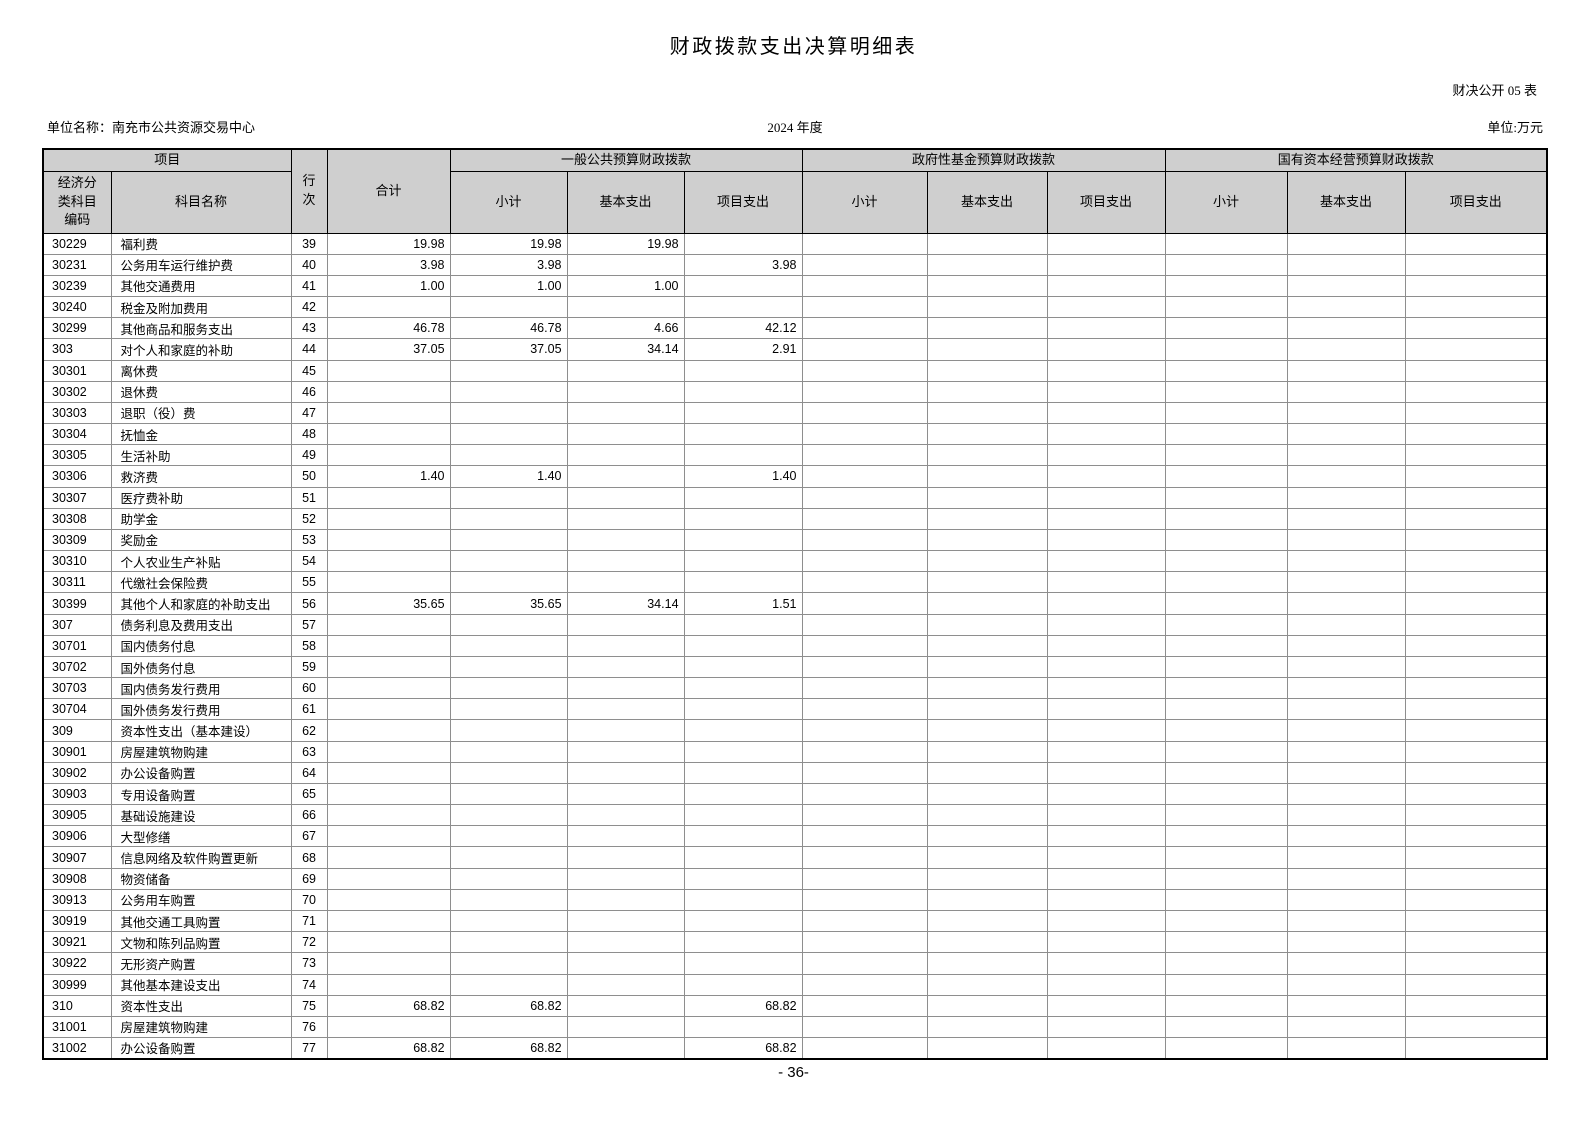 The width and height of the screenshot is (1587, 1122). I want to click on cell-subject-name: 税金及附加费用, so click(201, 307).